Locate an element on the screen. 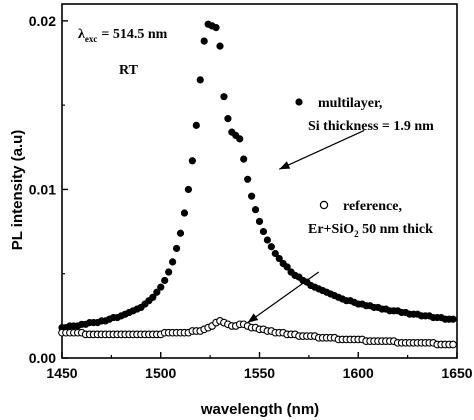 The image size is (474, 420). reference-formula-a: Er+SiO is located at coordinates (331, 229).